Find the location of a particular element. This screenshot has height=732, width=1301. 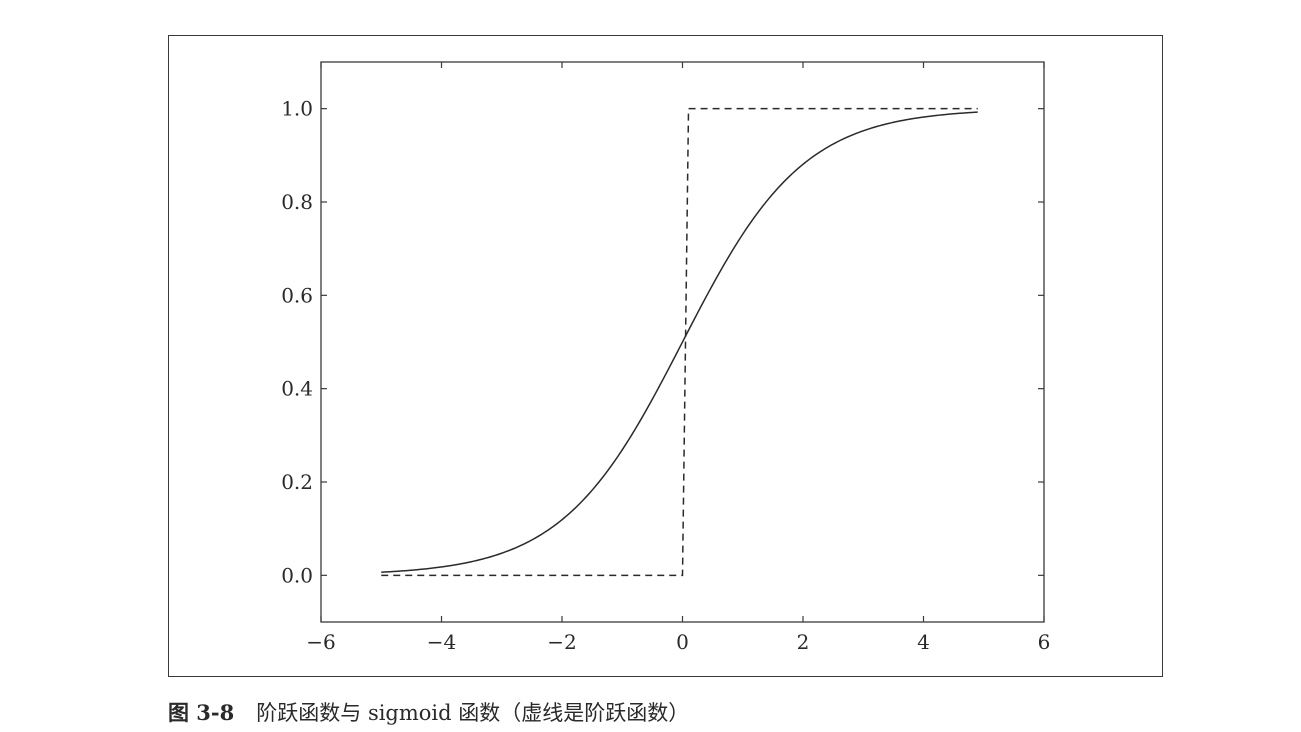

x-tick-label: 2 is located at coordinates (803, 642).